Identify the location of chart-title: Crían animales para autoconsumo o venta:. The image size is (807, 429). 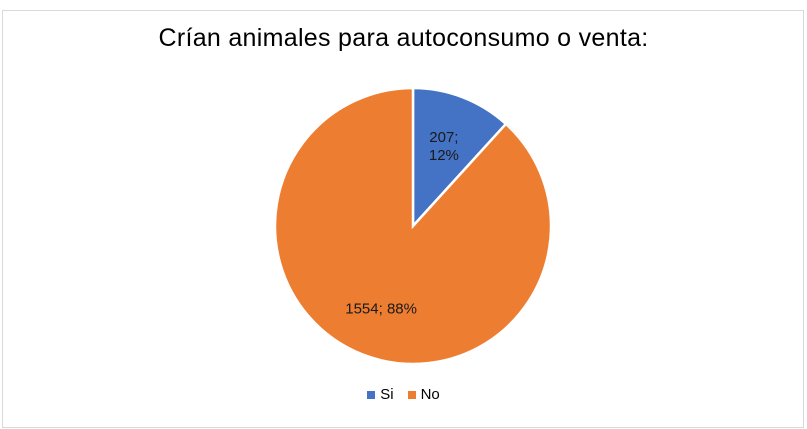
(403, 38).